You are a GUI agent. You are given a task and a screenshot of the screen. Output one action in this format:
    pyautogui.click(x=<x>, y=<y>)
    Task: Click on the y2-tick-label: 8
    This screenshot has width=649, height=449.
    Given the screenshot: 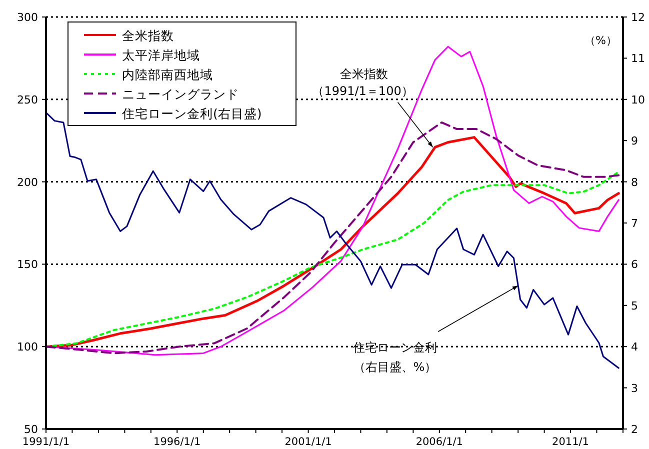 What is the action you would take?
    pyautogui.click(x=634, y=182)
    